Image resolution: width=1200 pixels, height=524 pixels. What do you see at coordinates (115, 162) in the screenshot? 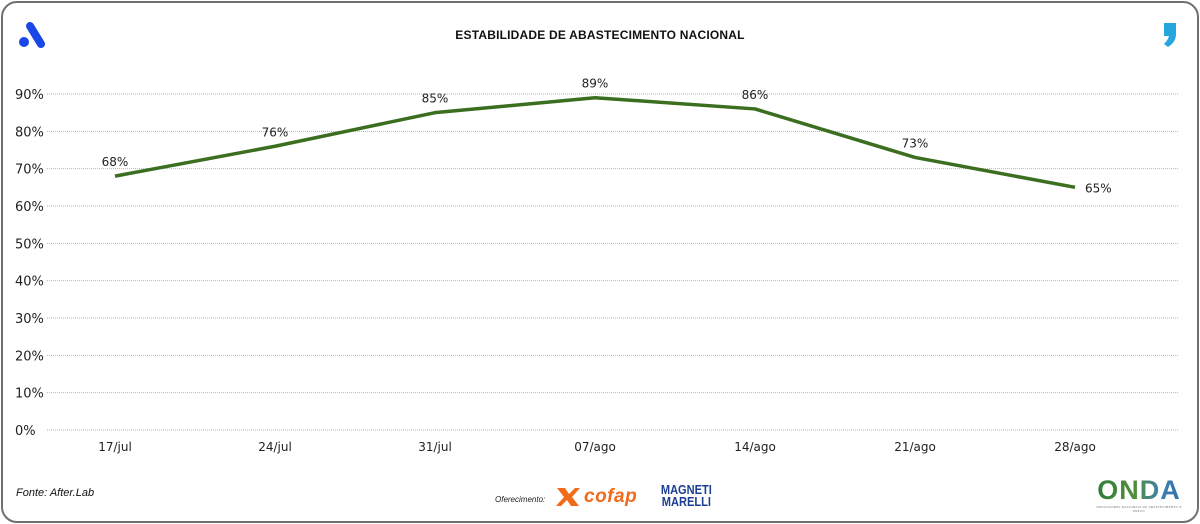
I see `data-label: 68%` at bounding box center [115, 162].